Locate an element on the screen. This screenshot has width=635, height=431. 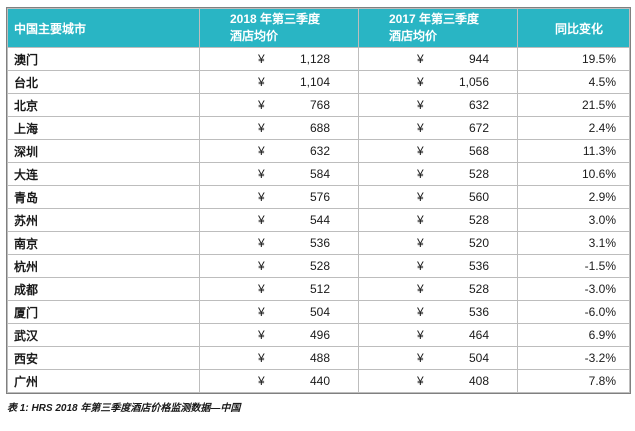
header-cell-city: 中国主要城市 is located at coordinates (103, 28).